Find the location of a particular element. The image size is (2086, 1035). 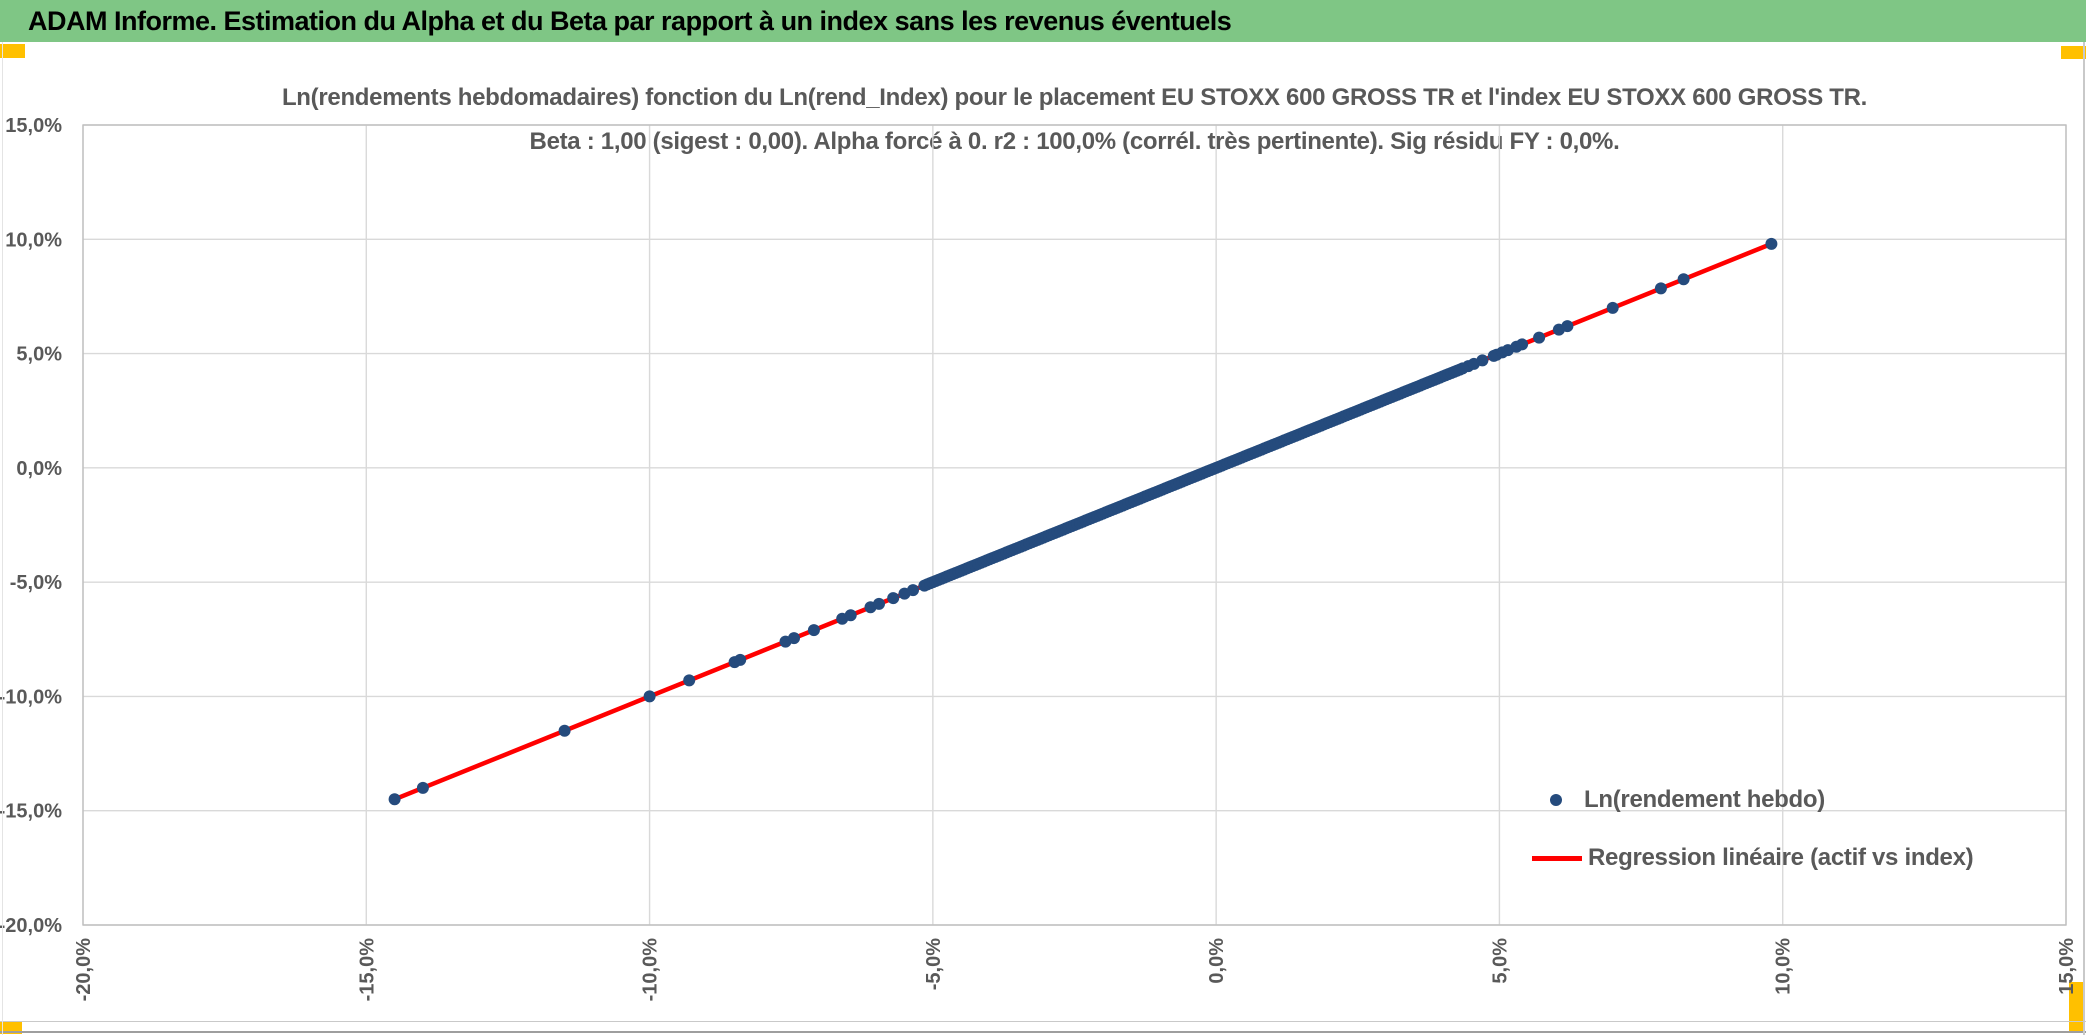

bottom-window-edge is located at coordinates (1043, 1032).